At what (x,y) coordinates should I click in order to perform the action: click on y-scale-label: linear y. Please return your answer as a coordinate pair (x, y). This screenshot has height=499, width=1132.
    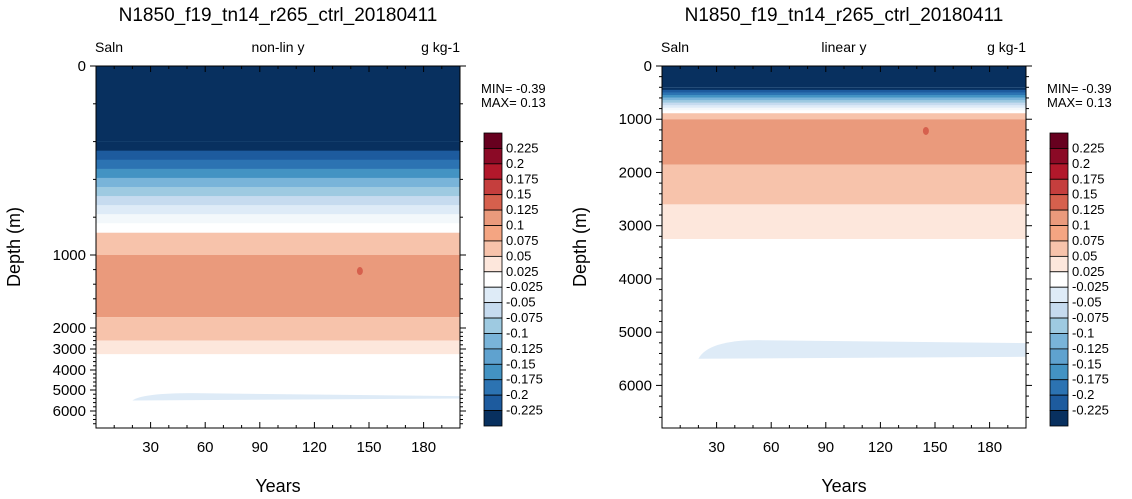
    Looking at the image, I should click on (843, 47).